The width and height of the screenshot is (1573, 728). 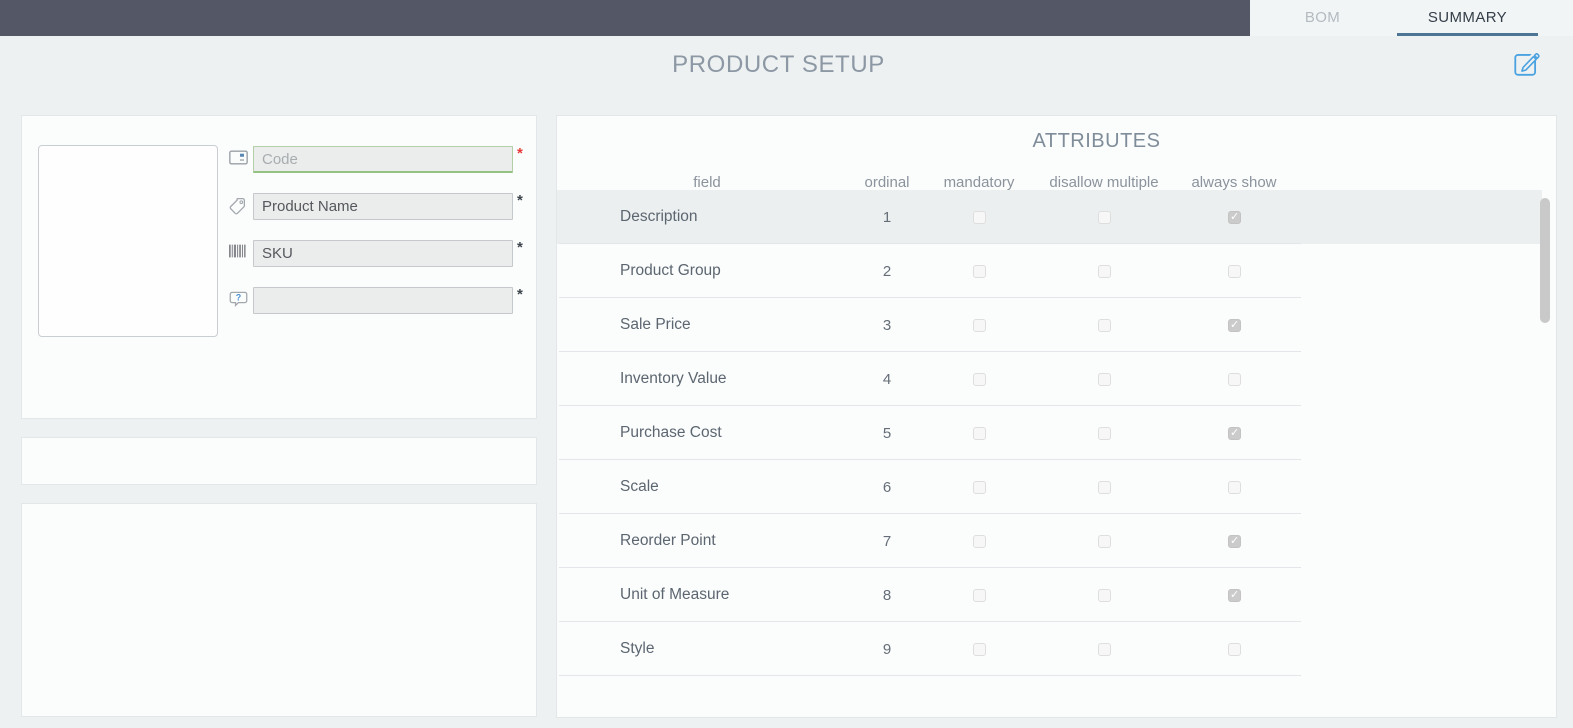 What do you see at coordinates (778, 64) in the screenshot?
I see `page-title: PRODUCT SETUP` at bounding box center [778, 64].